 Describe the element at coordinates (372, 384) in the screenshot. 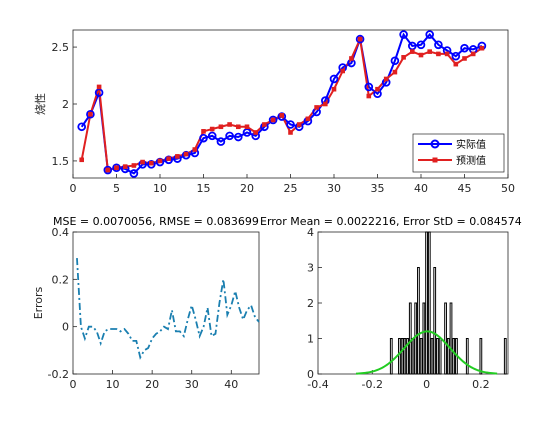

I see `histogram-x-tick-label: -0.2` at that location.